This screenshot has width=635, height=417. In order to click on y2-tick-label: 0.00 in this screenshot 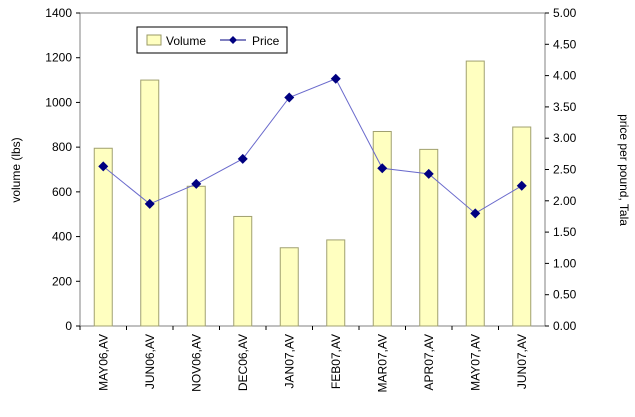, I will do `click(565, 326)`.